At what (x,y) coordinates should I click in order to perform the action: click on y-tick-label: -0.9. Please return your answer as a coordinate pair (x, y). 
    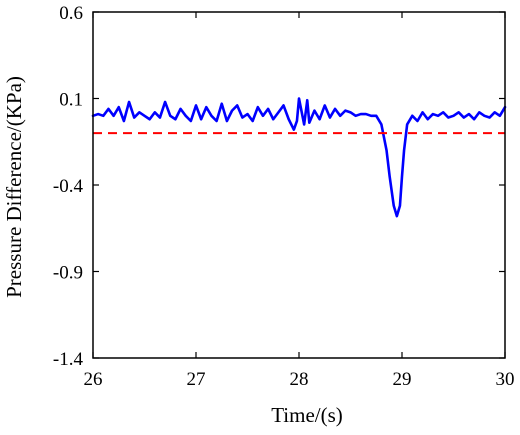
    Looking at the image, I should click on (68, 273).